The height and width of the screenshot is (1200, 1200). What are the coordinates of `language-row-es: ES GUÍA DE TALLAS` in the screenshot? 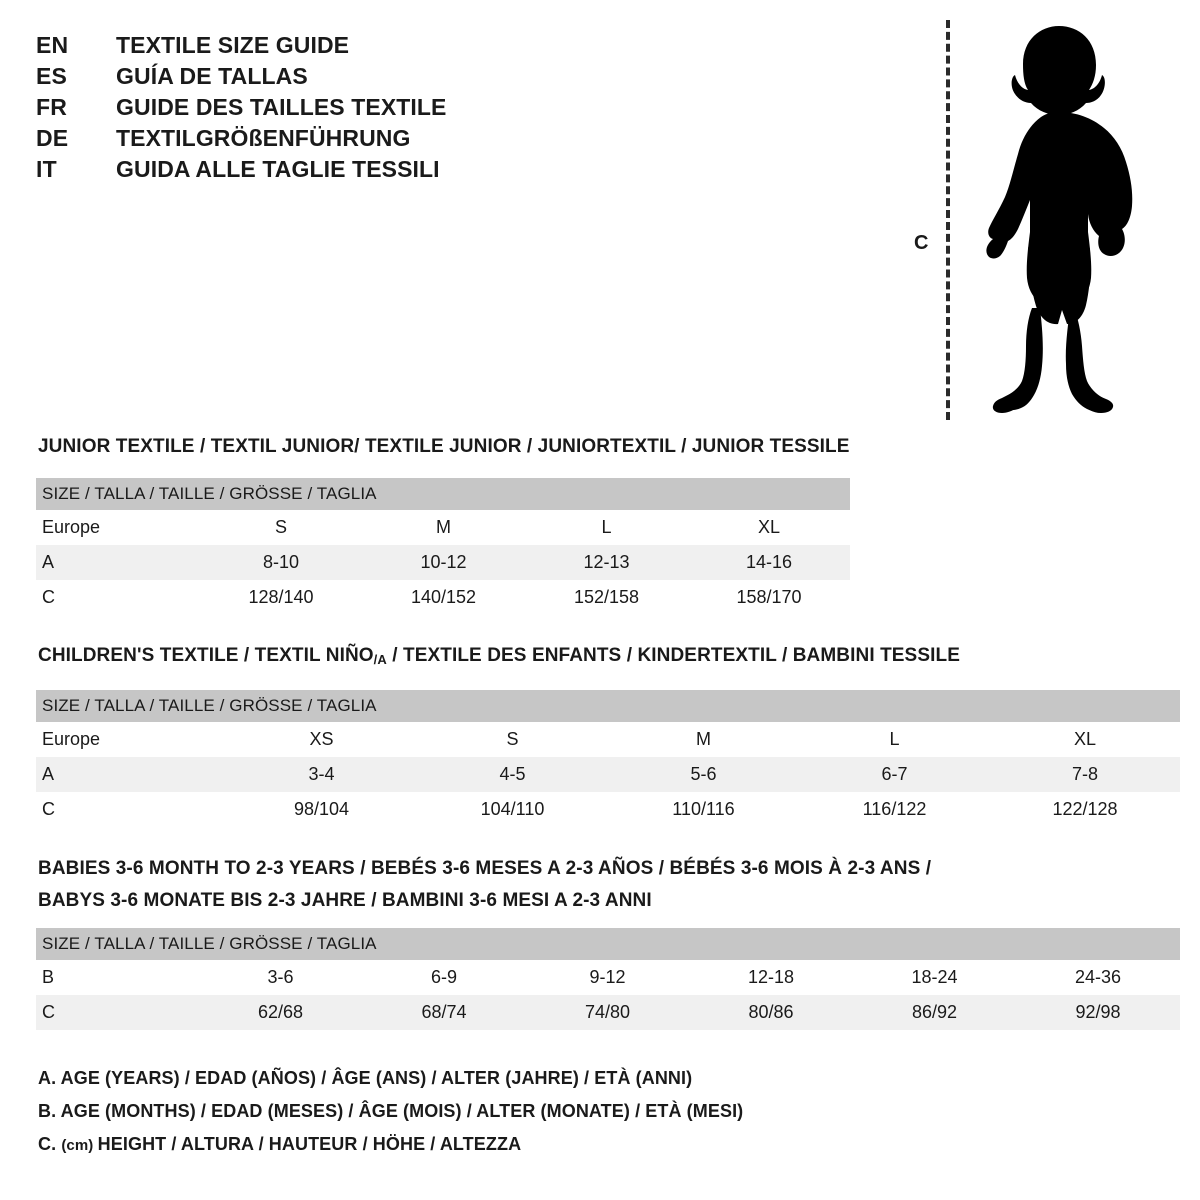 It's located at (356, 78).